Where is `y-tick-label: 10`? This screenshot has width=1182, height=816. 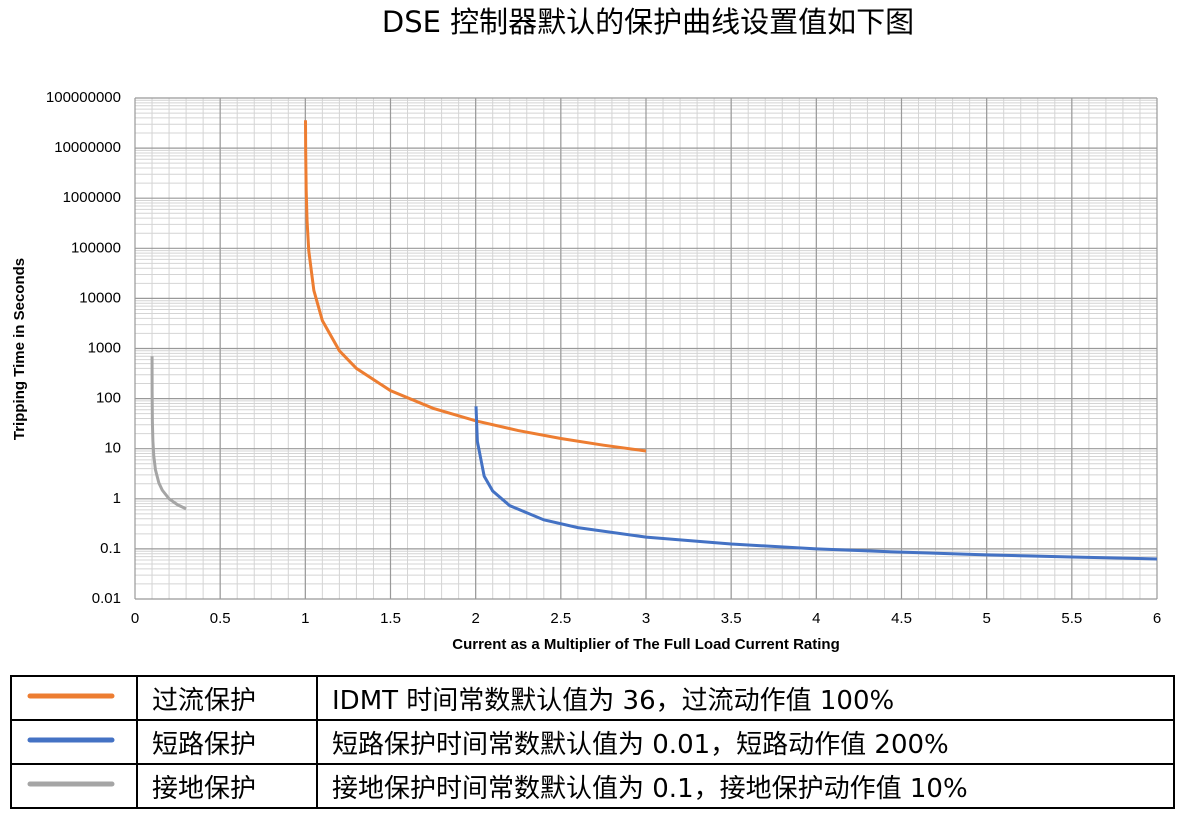 y-tick-label: 10 is located at coordinates (112, 448).